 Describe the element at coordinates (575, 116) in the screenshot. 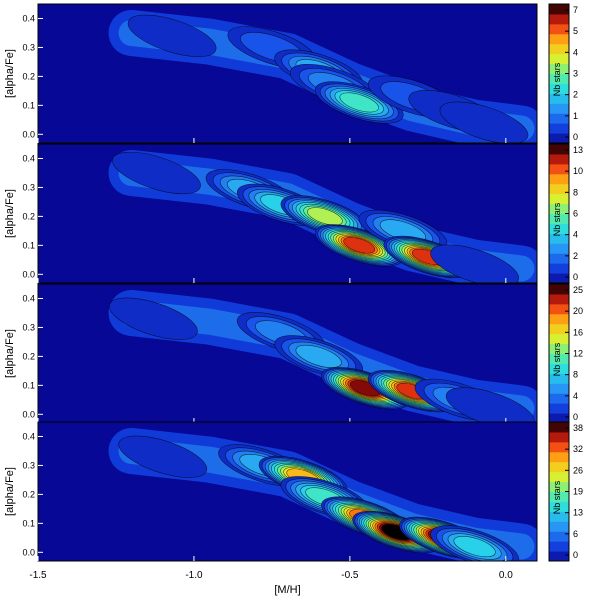

I see `colorbar-tick-label: 1` at that location.